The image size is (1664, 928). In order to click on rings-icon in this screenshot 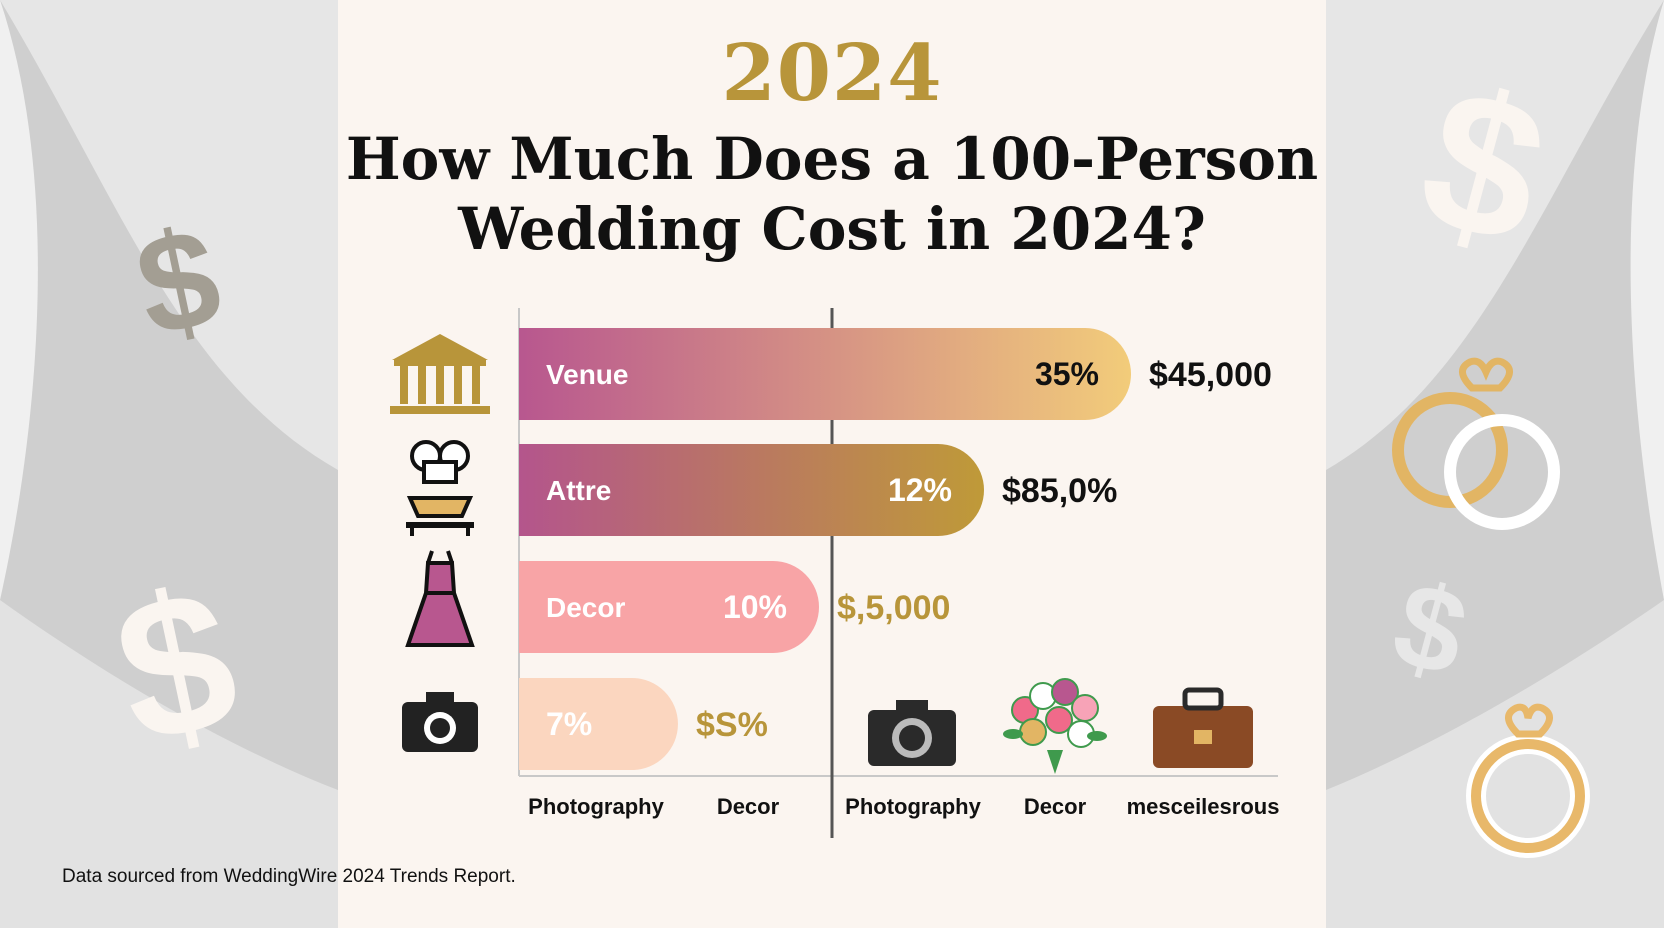, I will do `click(1476, 443)`.